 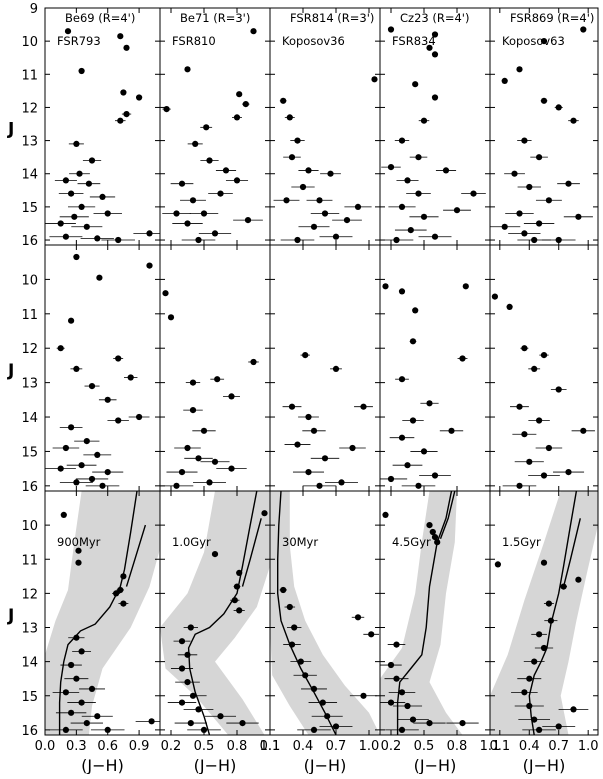 I want to click on col4-row3-band, so click(x=421, y=613).